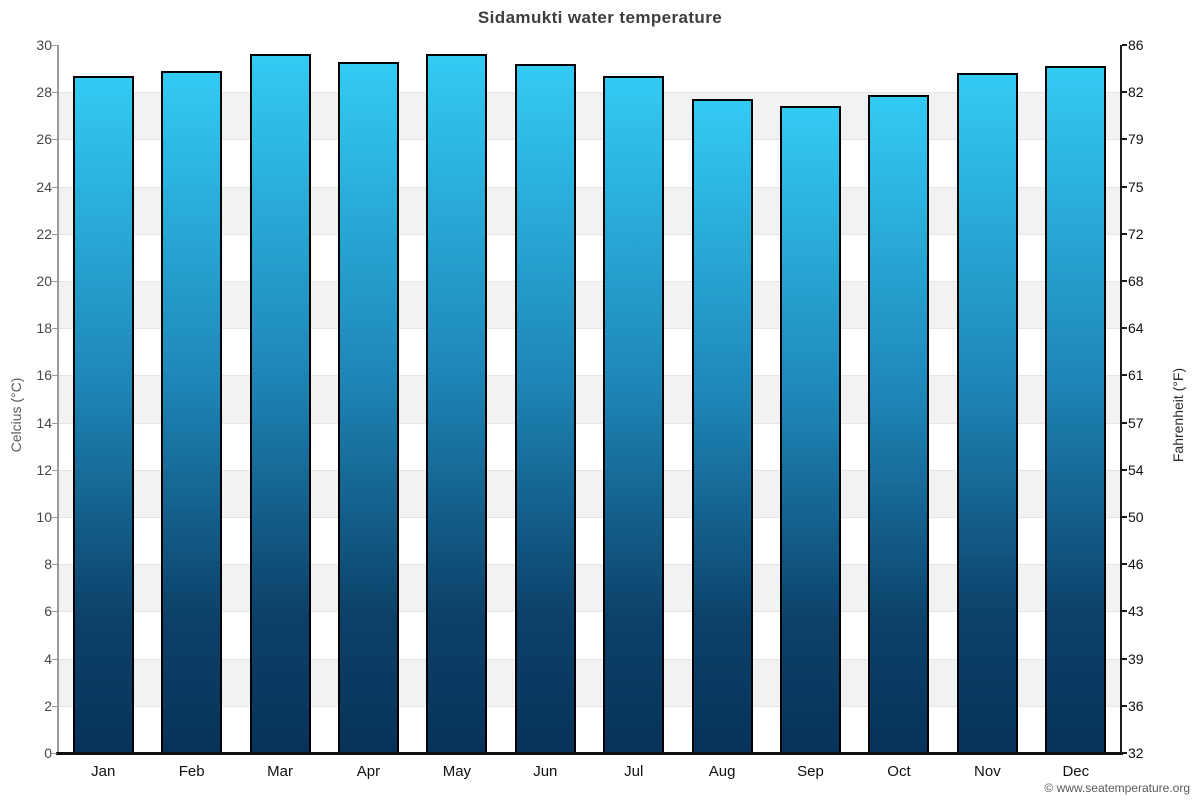  What do you see at coordinates (1136, 611) in the screenshot?
I see `y-tick-label-fahrenheit: 43` at bounding box center [1136, 611].